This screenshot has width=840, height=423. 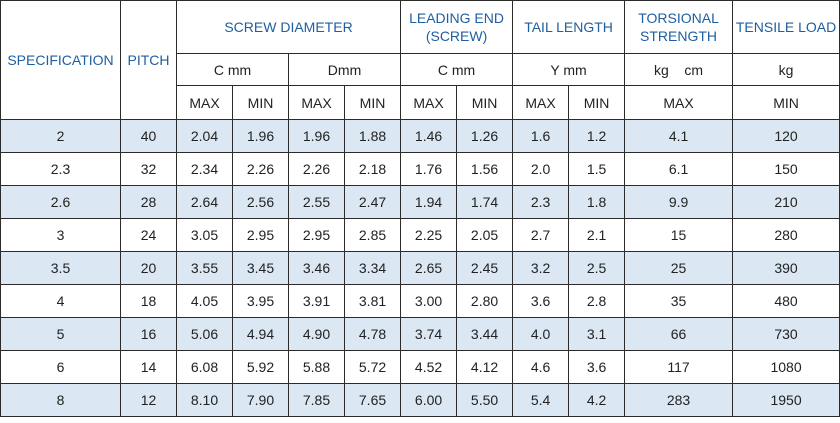 I want to click on cell-d-min: 4.78, so click(x=372, y=334).